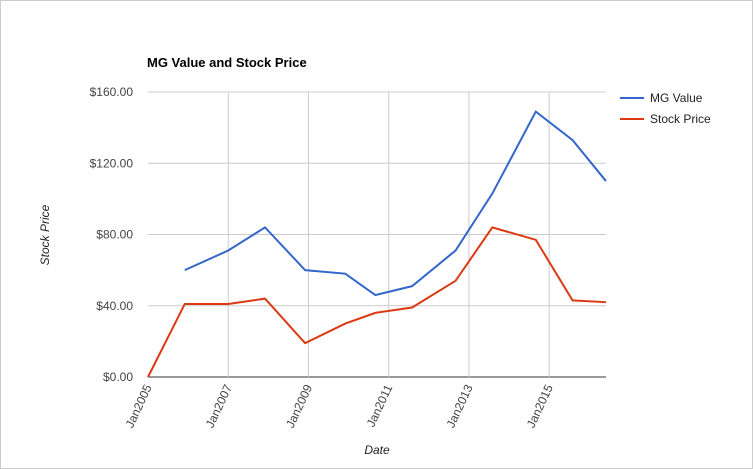 The width and height of the screenshot is (753, 469). Describe the element at coordinates (227, 62) in the screenshot. I see `chart-title: MG Value and Stock Price` at that location.